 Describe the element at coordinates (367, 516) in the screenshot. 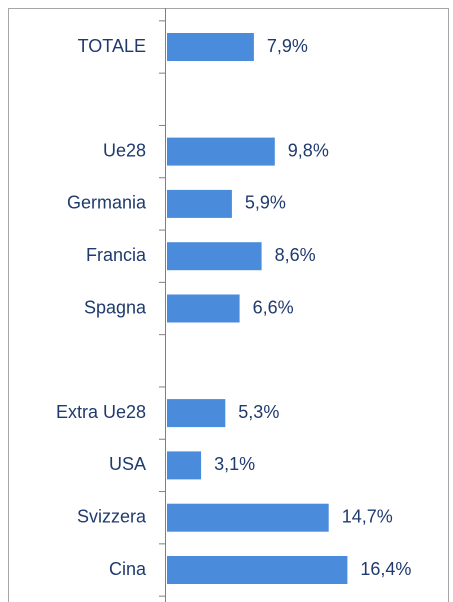

I see `data-label: 14,7%` at that location.